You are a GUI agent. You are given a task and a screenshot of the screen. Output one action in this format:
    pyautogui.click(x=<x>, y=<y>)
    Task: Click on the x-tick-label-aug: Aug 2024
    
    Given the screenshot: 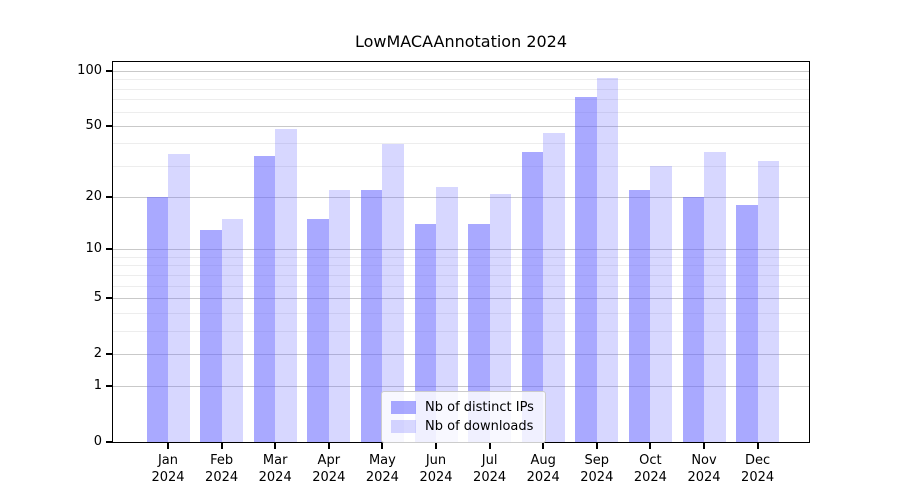 What is the action you would take?
    pyautogui.click(x=543, y=469)
    